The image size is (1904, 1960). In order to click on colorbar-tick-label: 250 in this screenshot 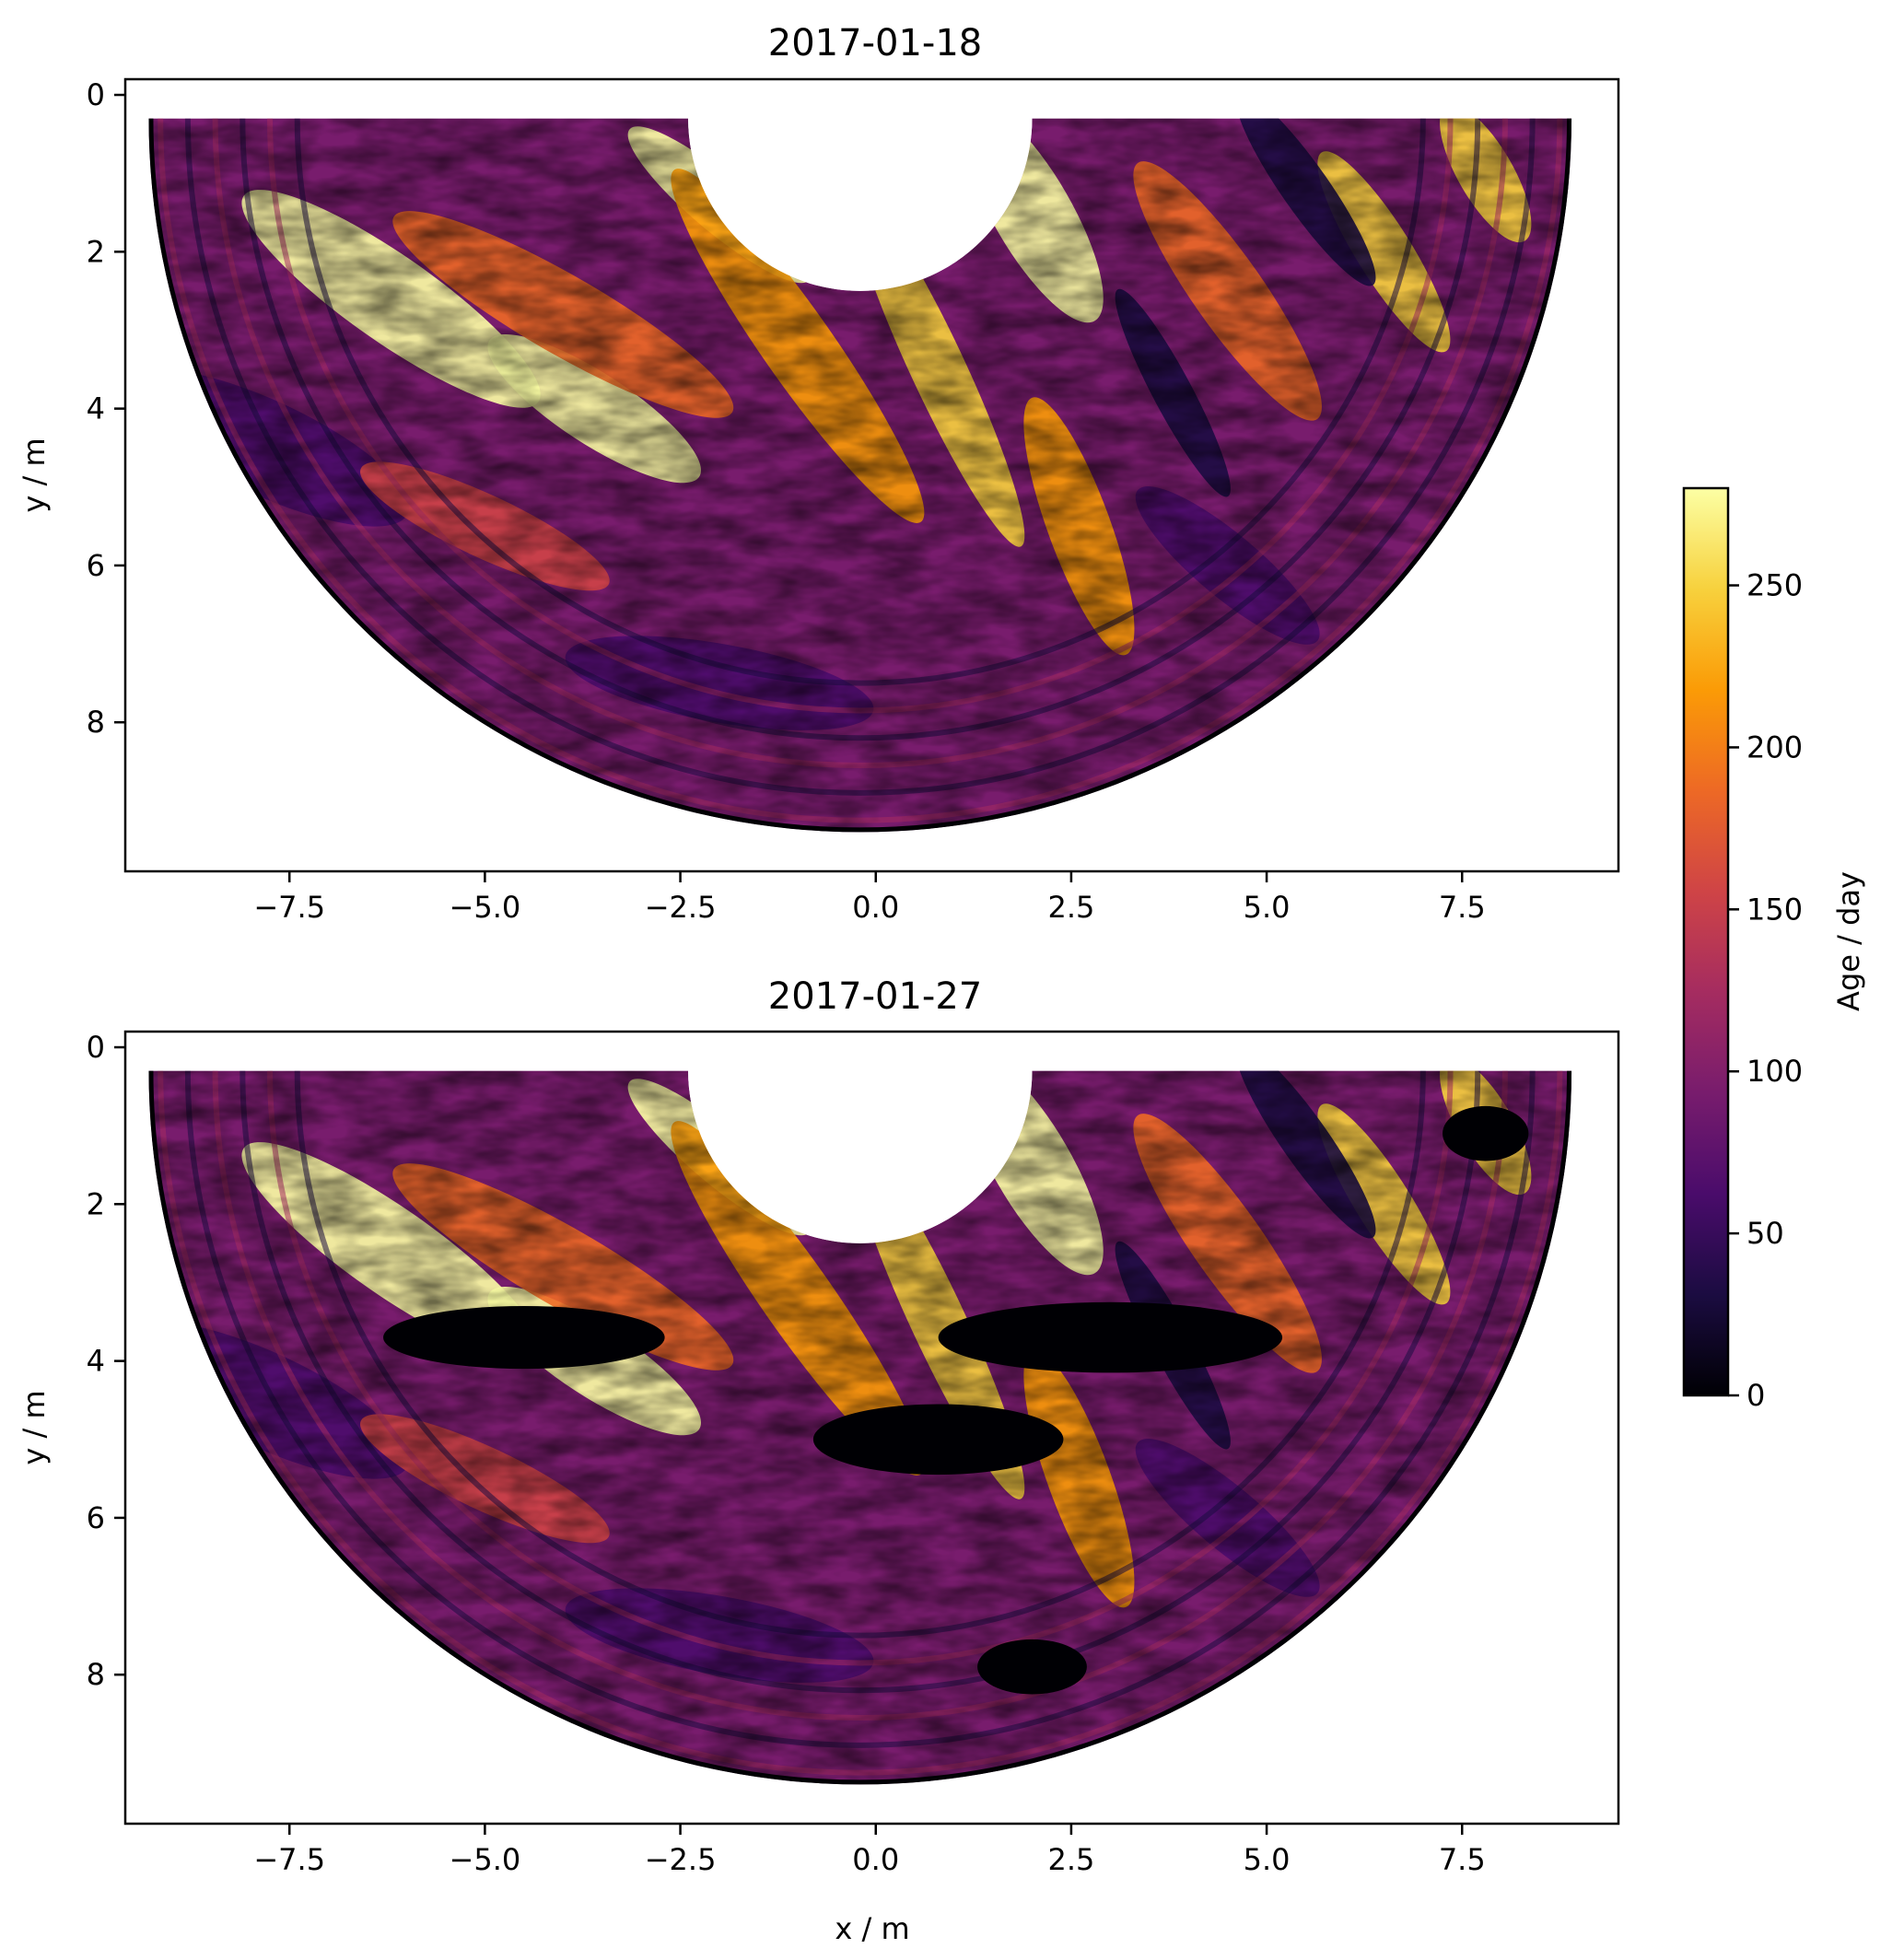, I will do `click(1774, 585)`.